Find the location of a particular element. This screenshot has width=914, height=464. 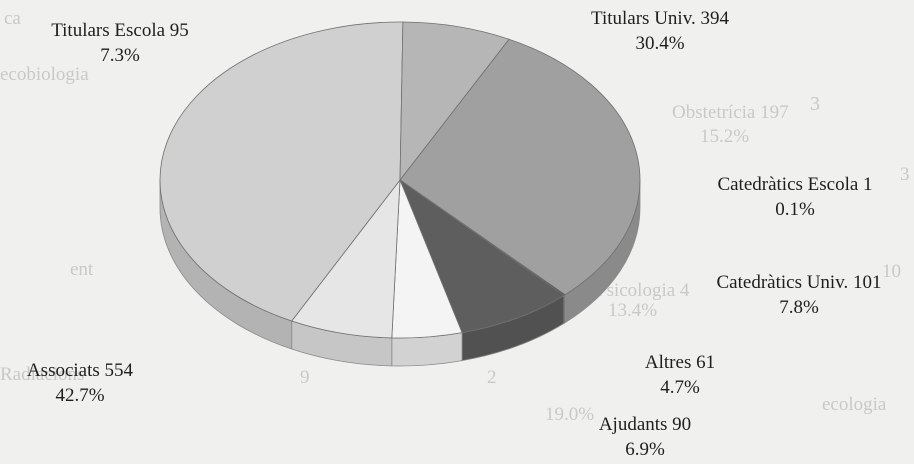

bg-left-b: Radiacions is located at coordinates (42, 374).